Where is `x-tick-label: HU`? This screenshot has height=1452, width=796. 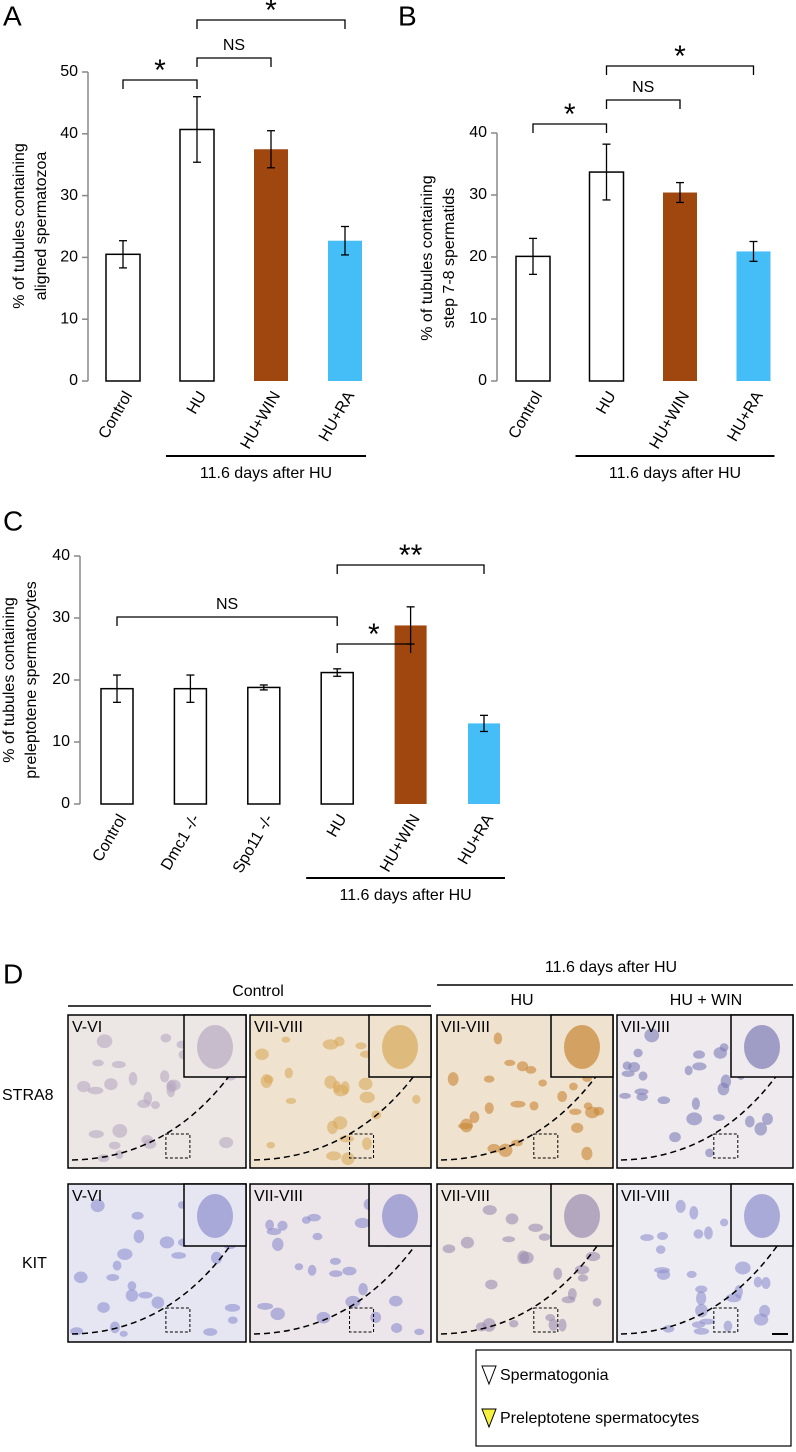 x-tick-label: HU is located at coordinates (606, 403).